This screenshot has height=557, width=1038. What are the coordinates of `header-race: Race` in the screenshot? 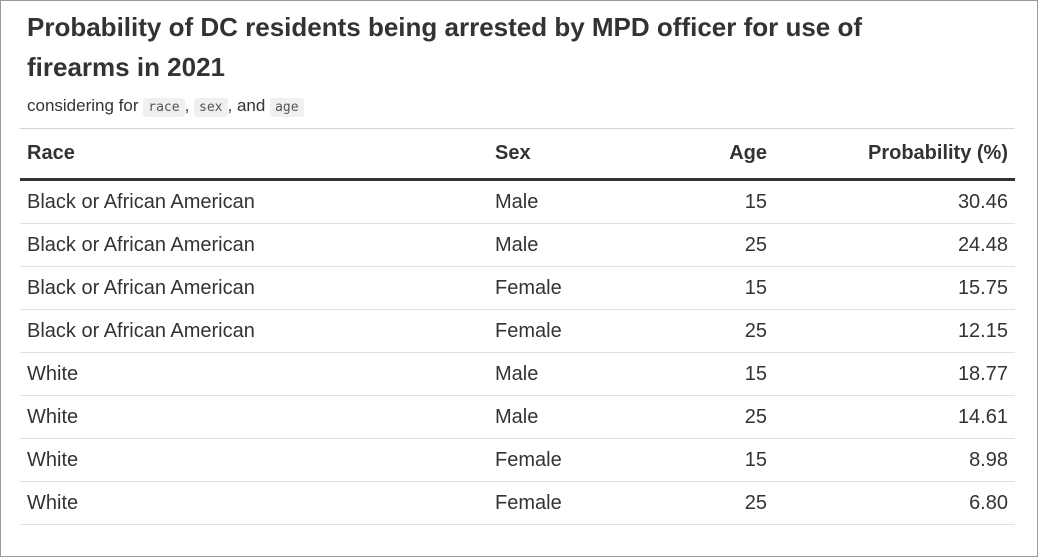 It's located at (254, 155).